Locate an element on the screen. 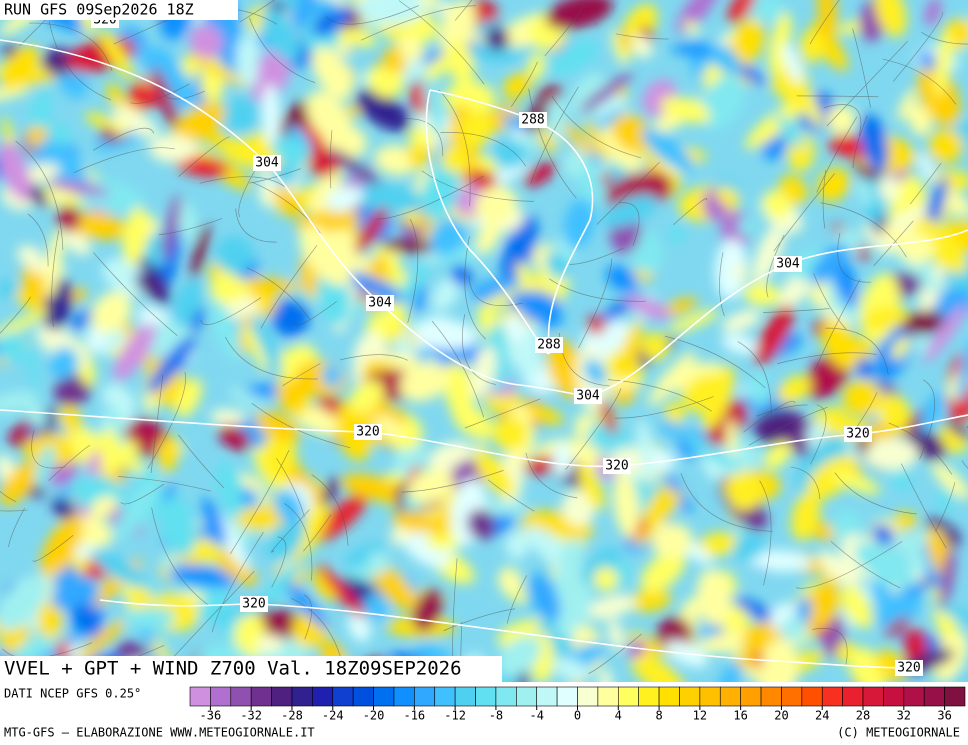  colorbar-tick-label: 24 is located at coordinates (822, 716).